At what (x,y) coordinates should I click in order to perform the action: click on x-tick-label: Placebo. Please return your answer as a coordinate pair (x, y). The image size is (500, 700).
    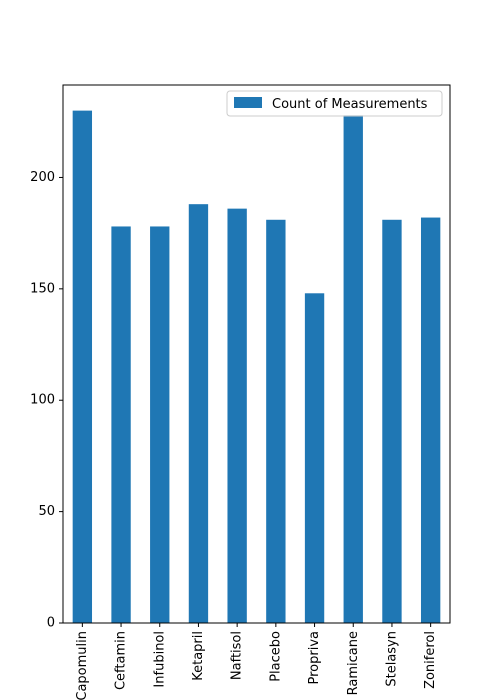
    Looking at the image, I should click on (275, 656).